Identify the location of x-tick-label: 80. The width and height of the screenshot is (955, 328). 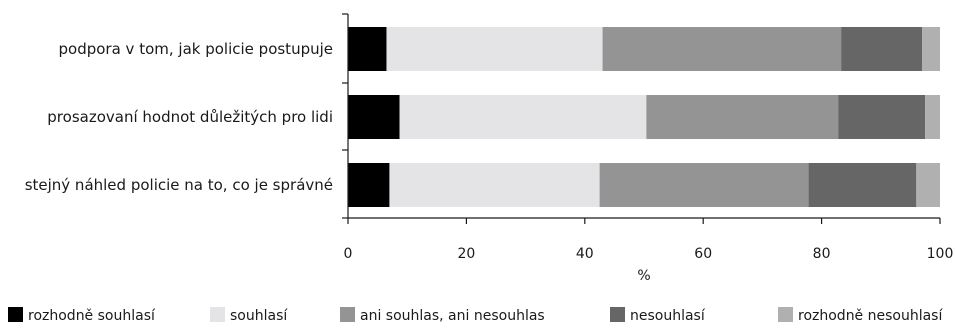
(822, 254).